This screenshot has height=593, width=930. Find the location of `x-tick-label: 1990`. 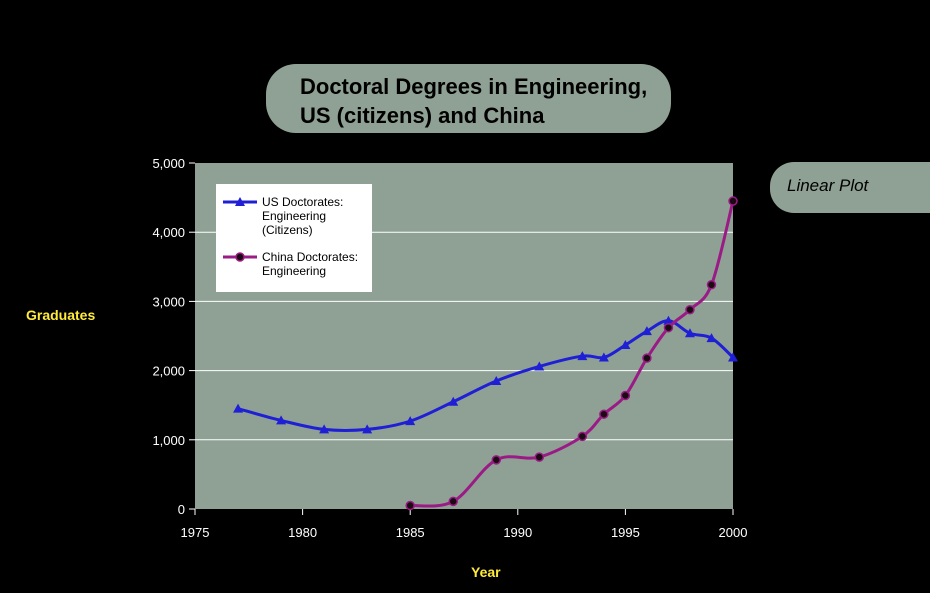

x-tick-label: 1990 is located at coordinates (517, 532).